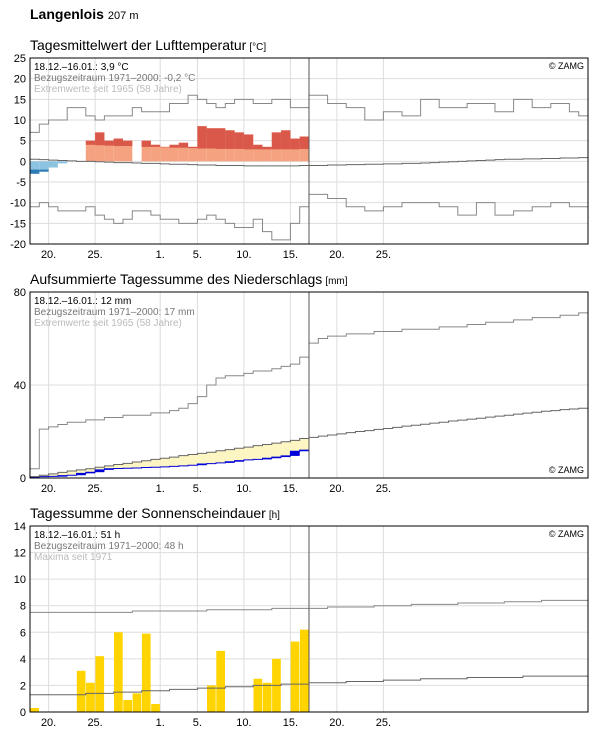 This screenshot has height=729, width=596. I want to click on station-name: Langenlois, so click(67, 14).